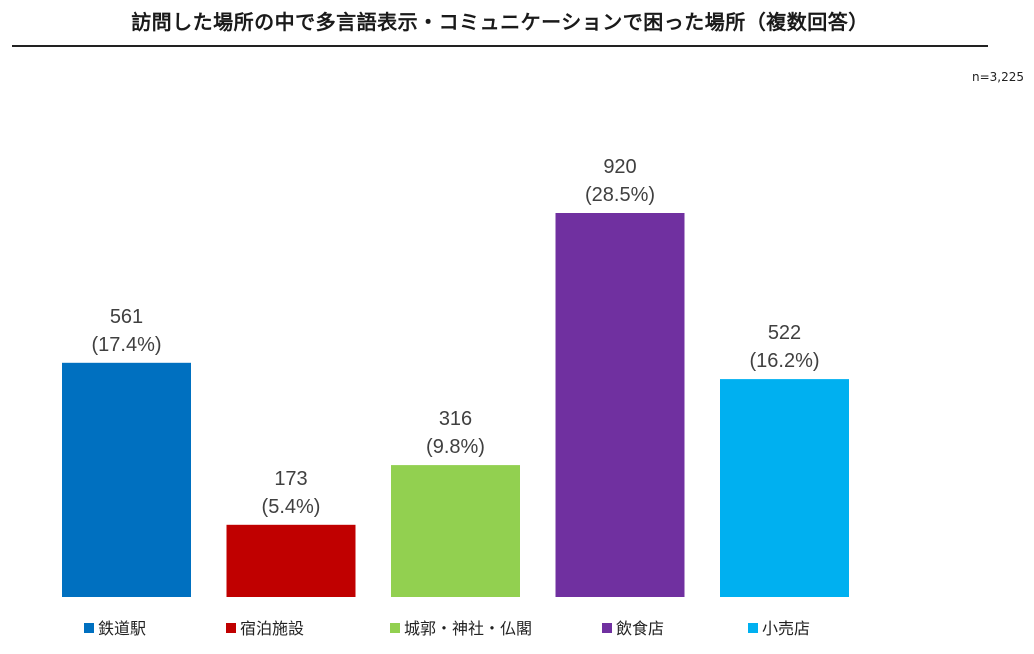 The width and height of the screenshot is (1034, 654). What do you see at coordinates (619, 167) in the screenshot?
I see `value-label-4: 920` at bounding box center [619, 167].